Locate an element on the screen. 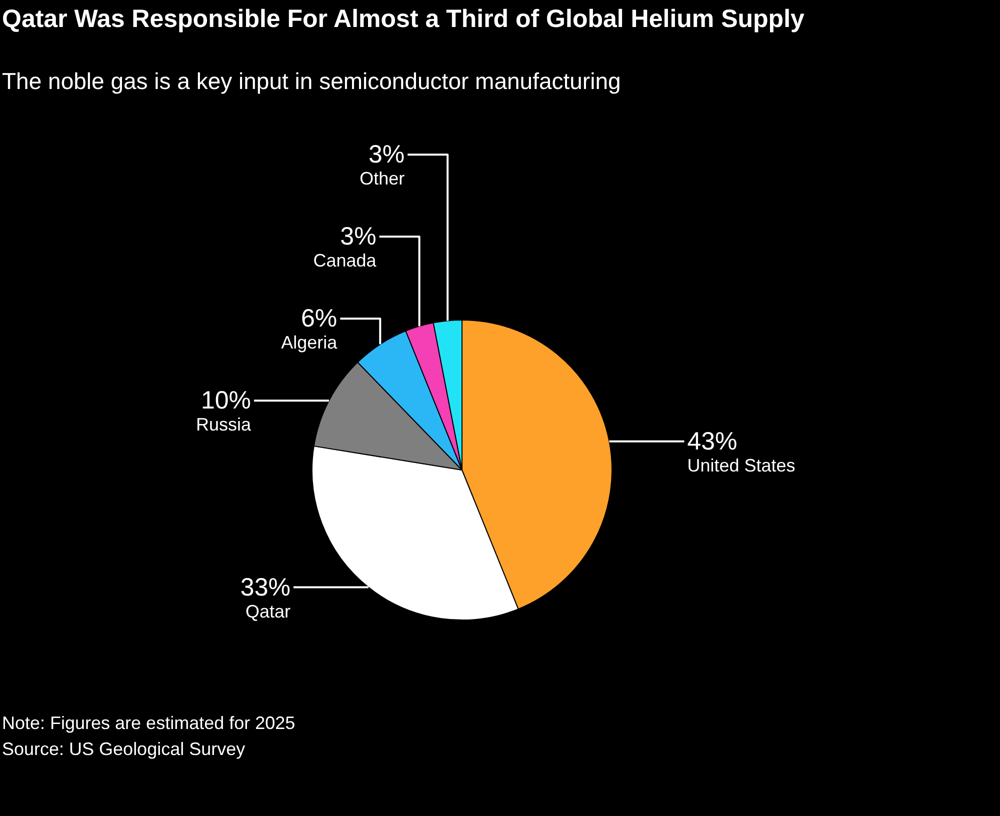 This screenshot has width=1000, height=816. data-label: 43% is located at coordinates (712, 441).